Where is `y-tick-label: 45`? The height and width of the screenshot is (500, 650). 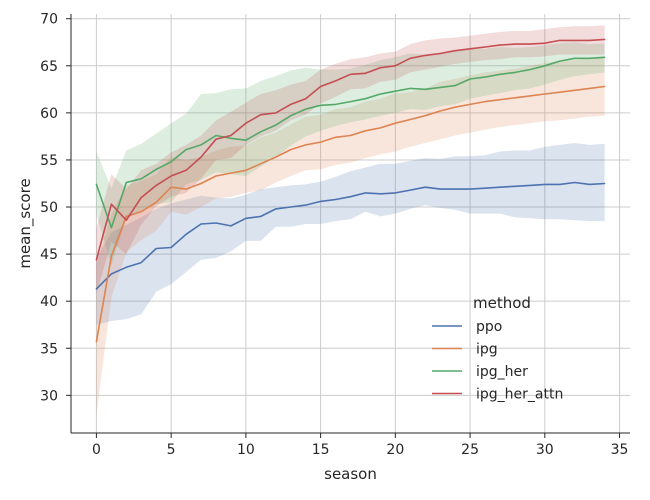 y-tick-label: 45 is located at coordinates (49, 255).